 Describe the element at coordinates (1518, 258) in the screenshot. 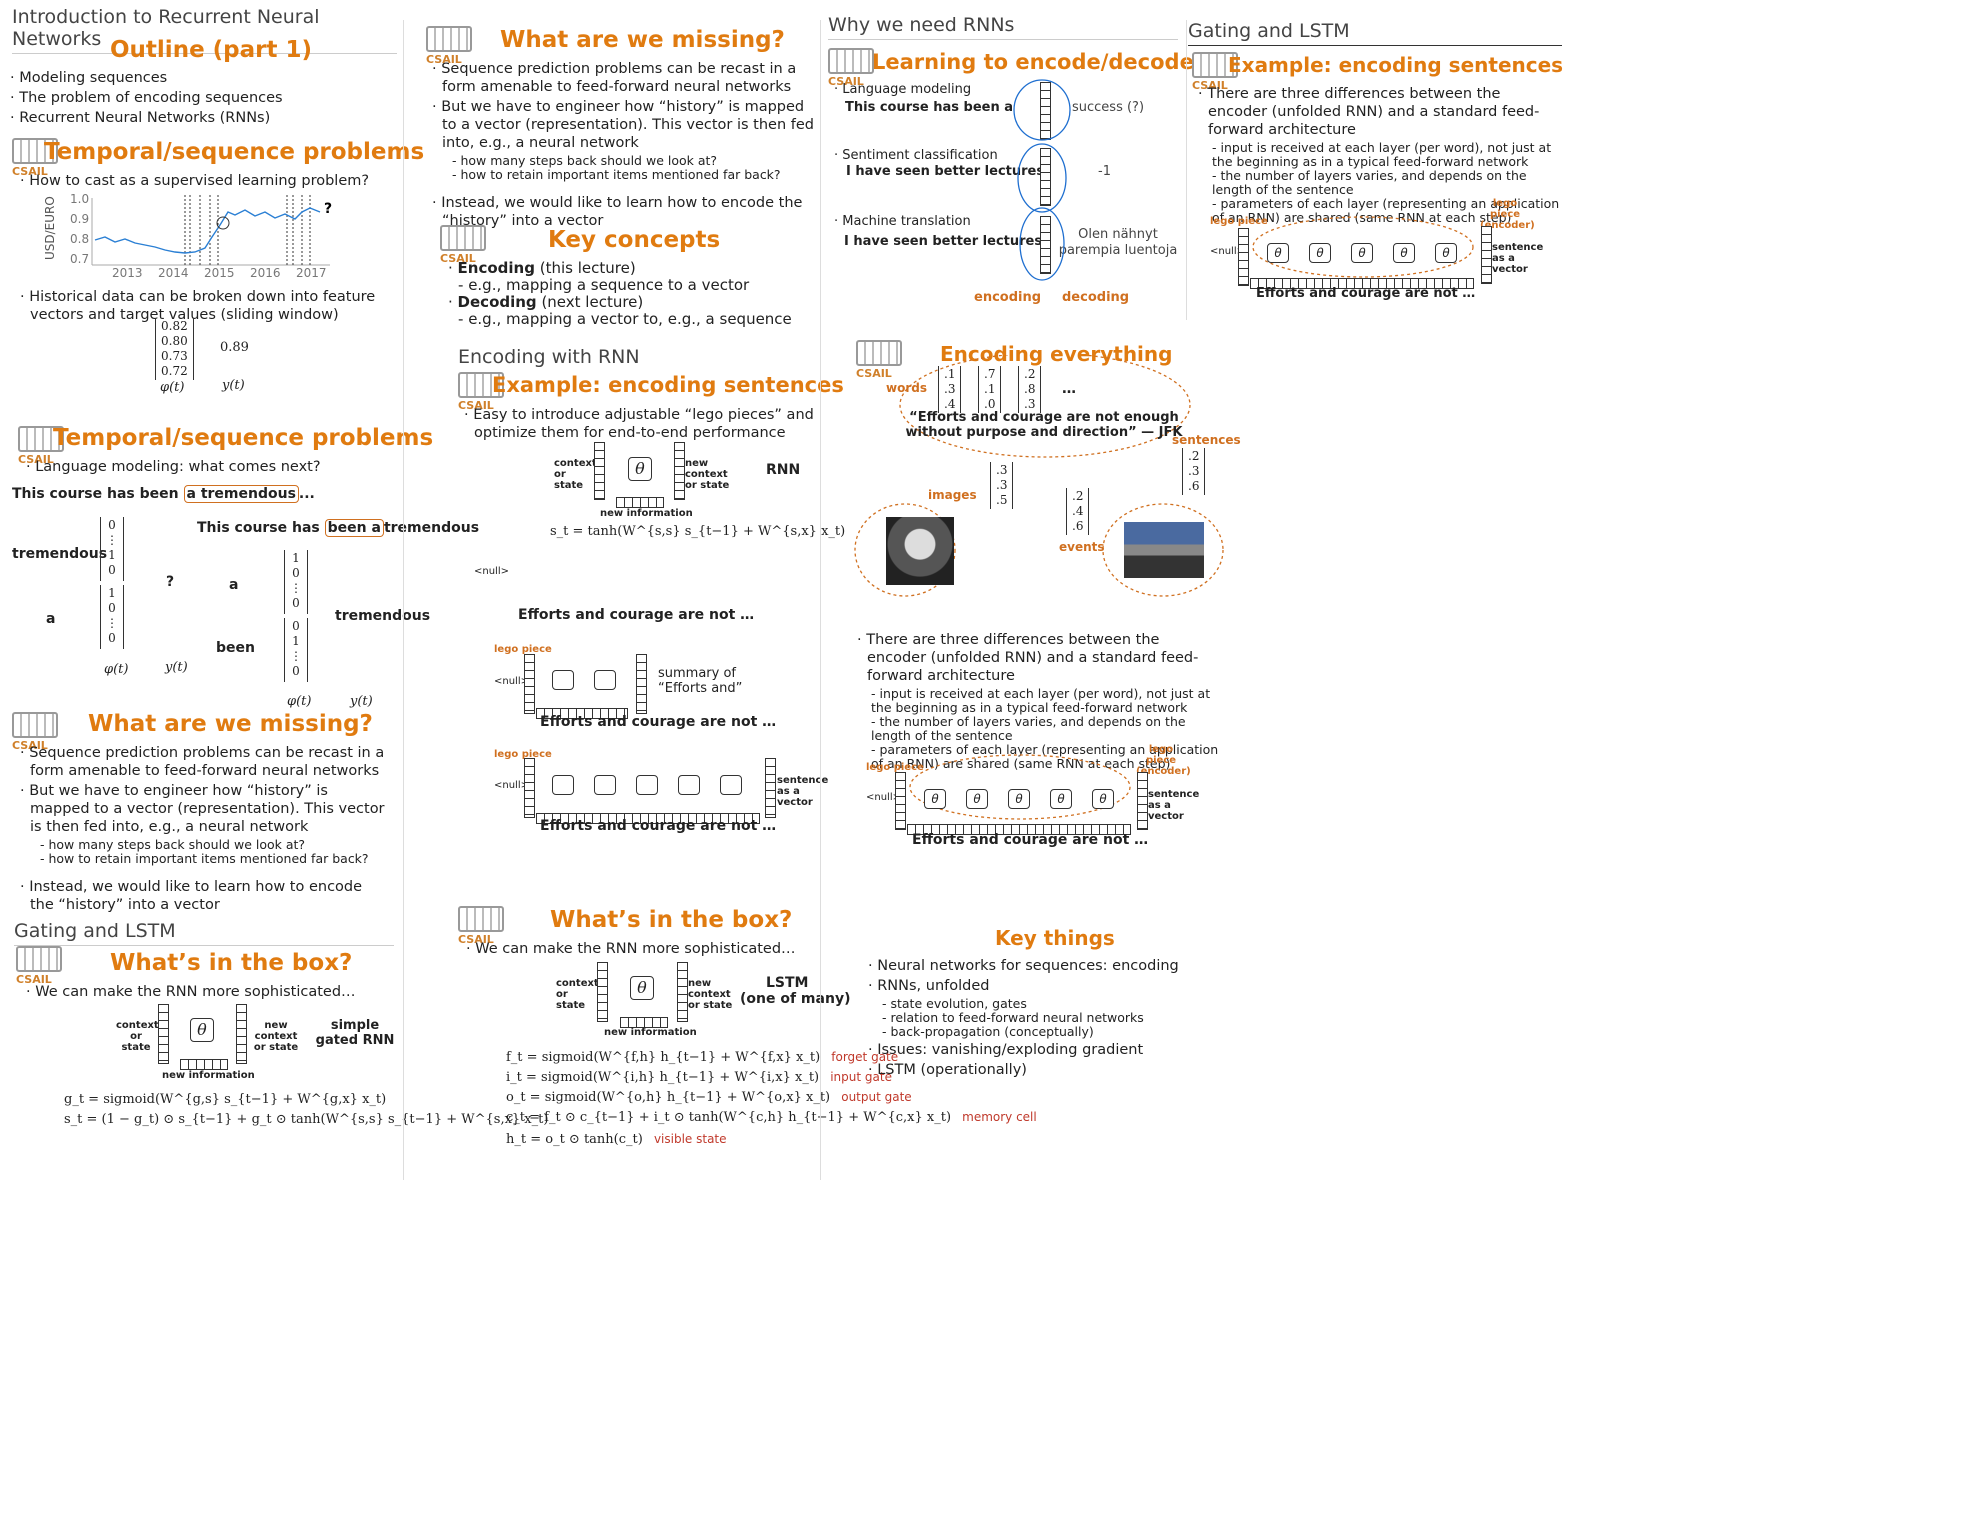

I see `sentence-vector-label: sentence as a vector` at that location.